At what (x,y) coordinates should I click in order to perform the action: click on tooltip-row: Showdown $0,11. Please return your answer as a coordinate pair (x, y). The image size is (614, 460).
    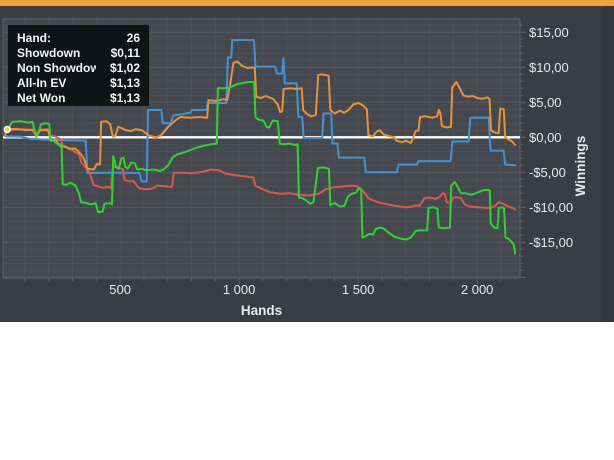
    Looking at the image, I should click on (78, 53).